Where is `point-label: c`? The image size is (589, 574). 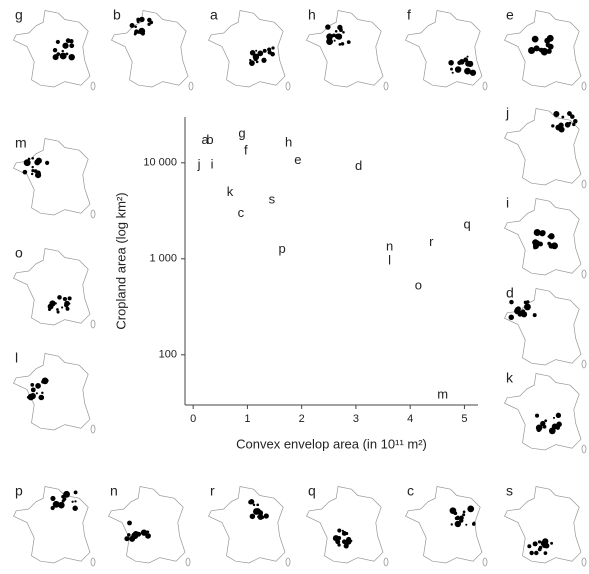
point-label: c is located at coordinates (241, 212).